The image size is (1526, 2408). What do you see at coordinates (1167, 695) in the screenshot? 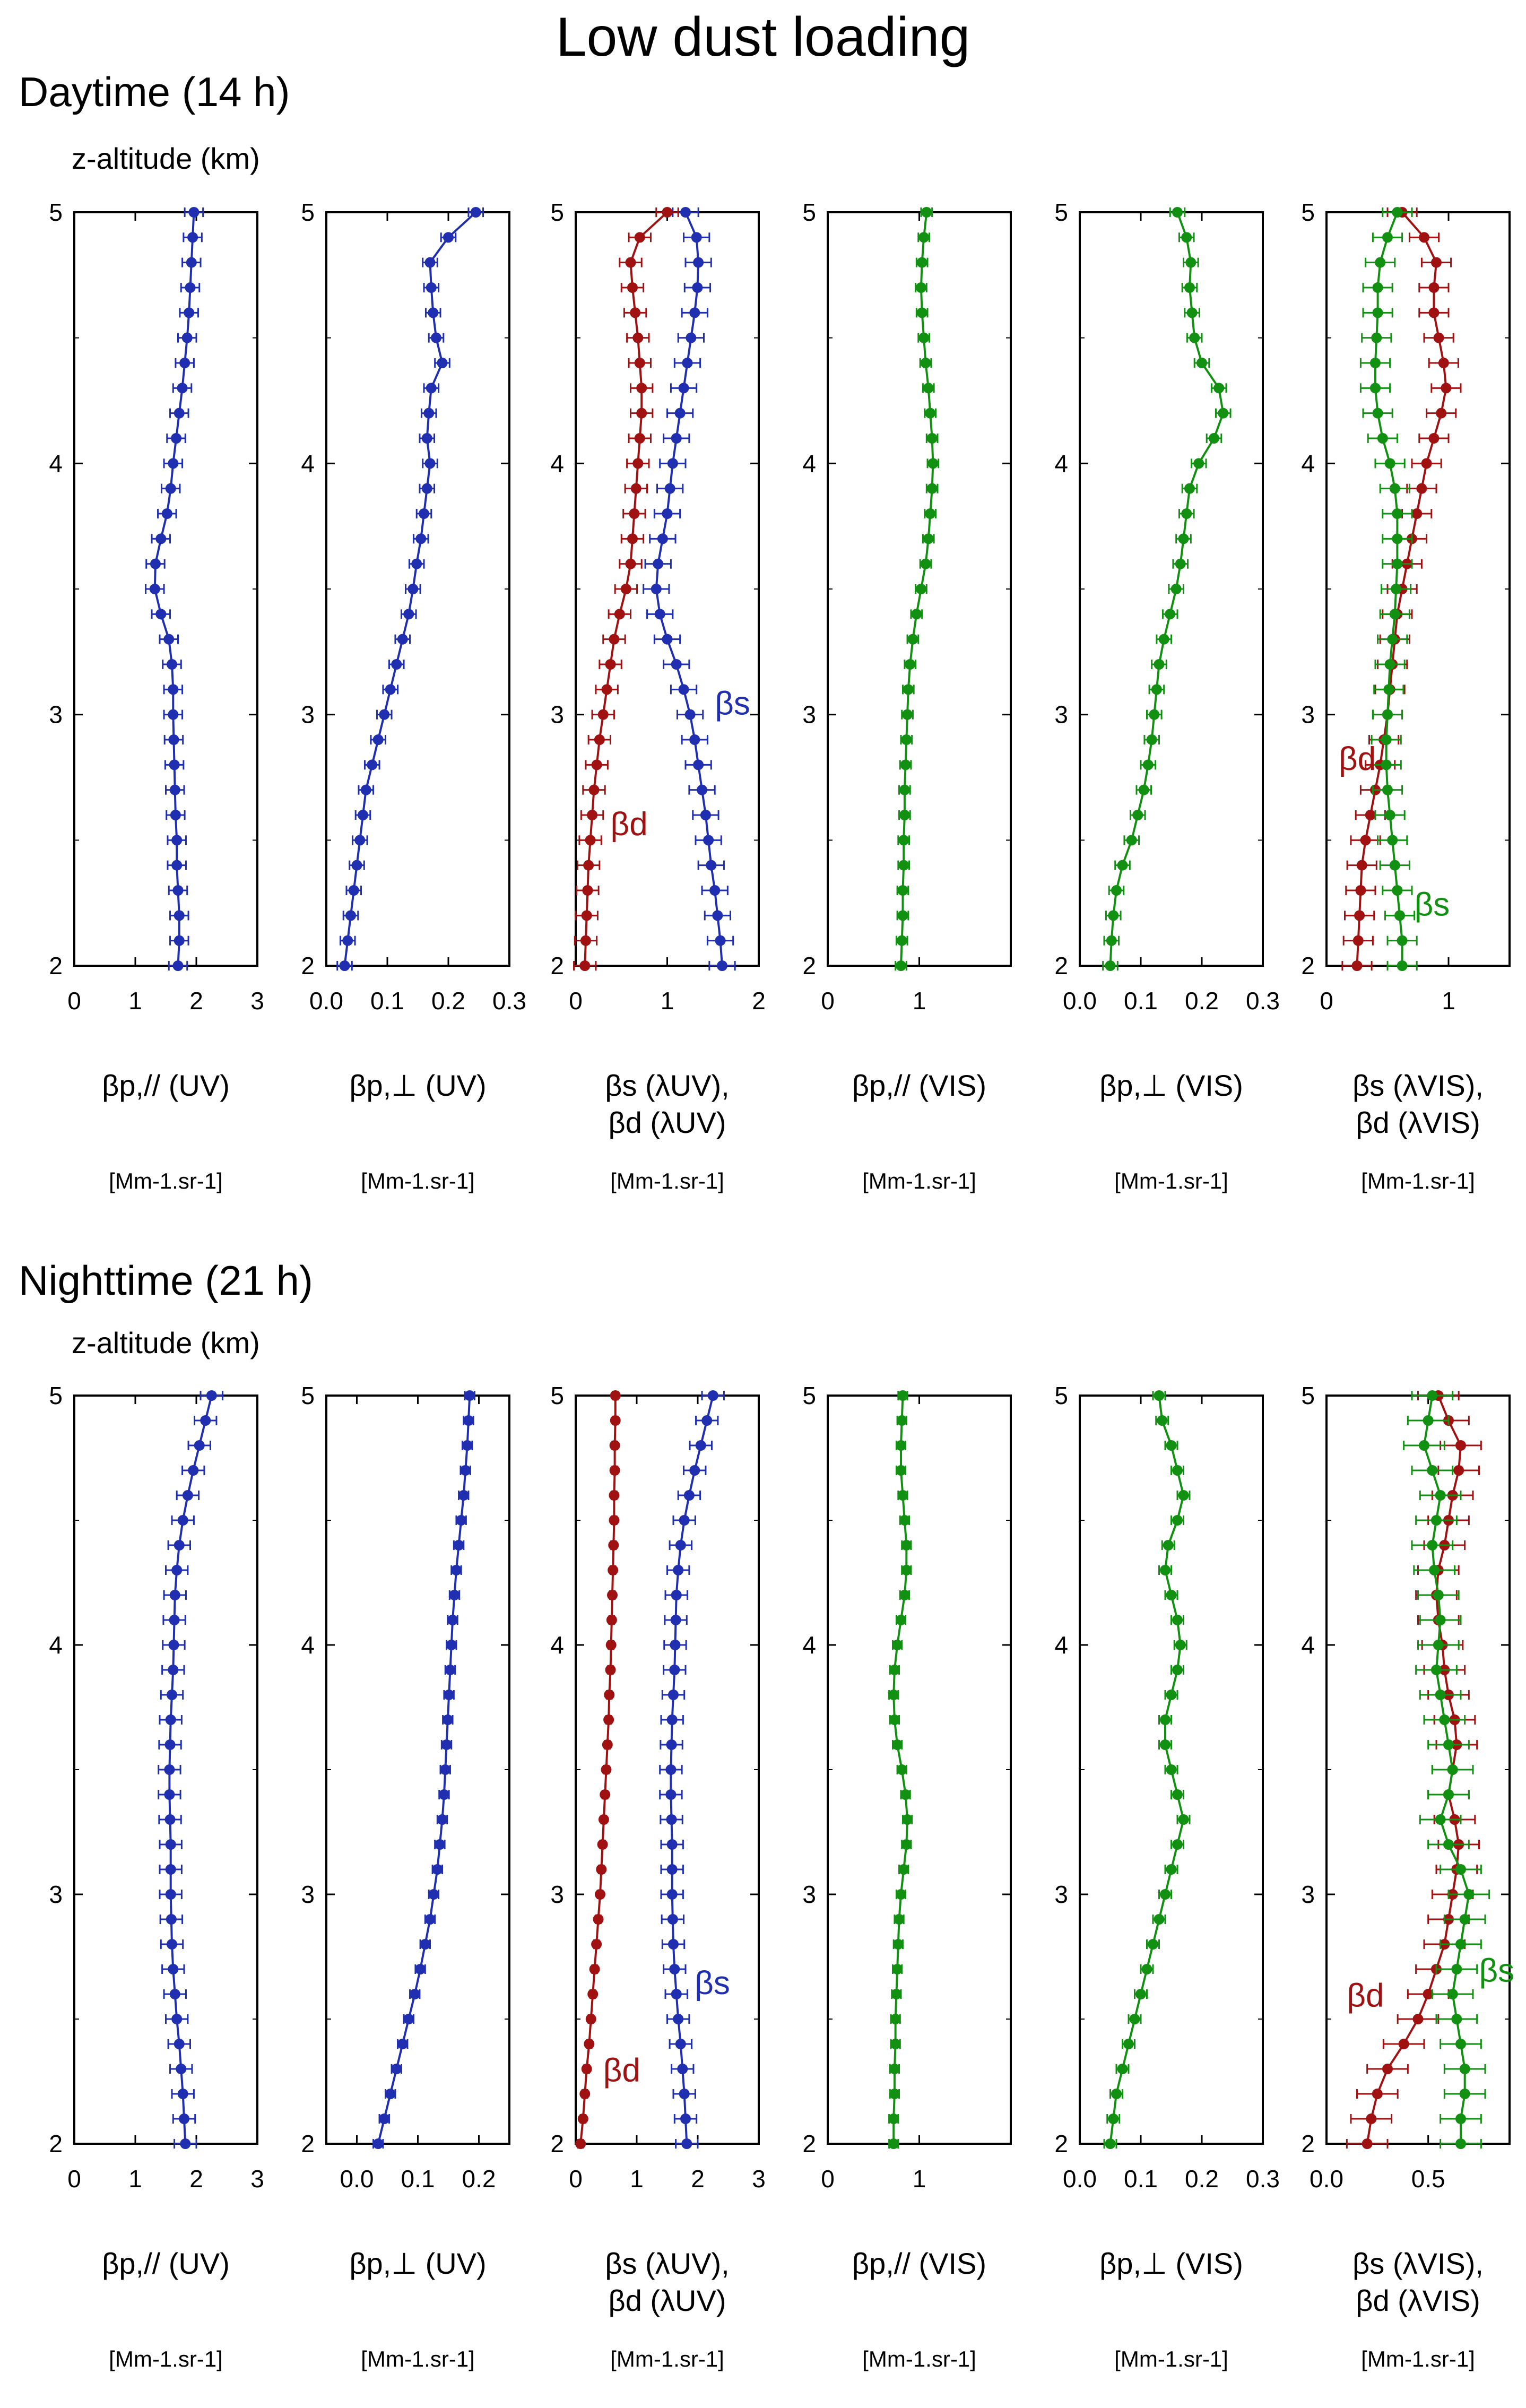
I see `panel-day-5: 2 3 4 5 0.0 0.1 0.2 0.3 βp,⊥ (VIS) [Mm-1.sr-1]` at bounding box center [1167, 695].